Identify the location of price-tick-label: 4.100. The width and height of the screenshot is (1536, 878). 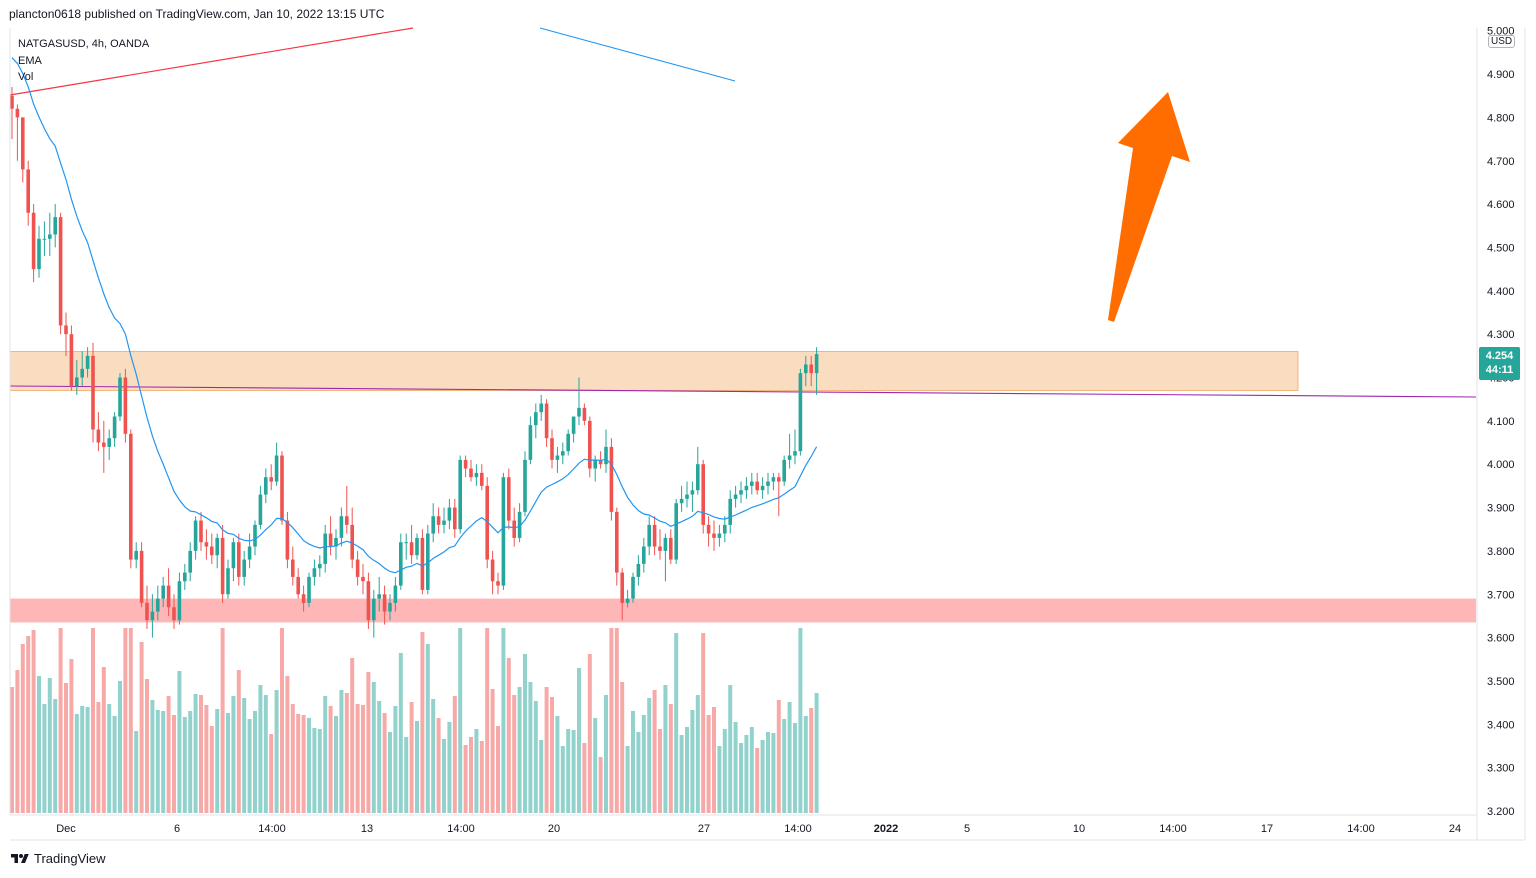
(1501, 422).